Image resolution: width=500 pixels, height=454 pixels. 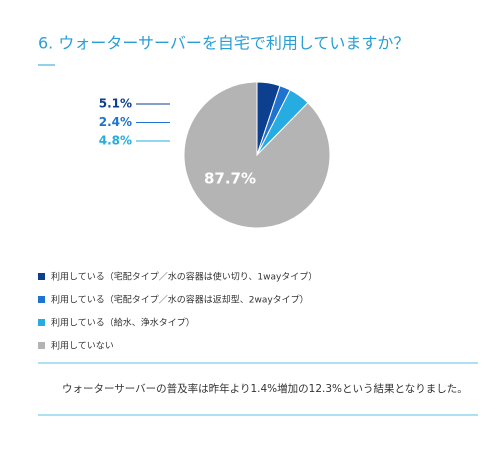 I want to click on legend-label: 利用している（給水、浄水タイプ）, so click(x=123, y=323).